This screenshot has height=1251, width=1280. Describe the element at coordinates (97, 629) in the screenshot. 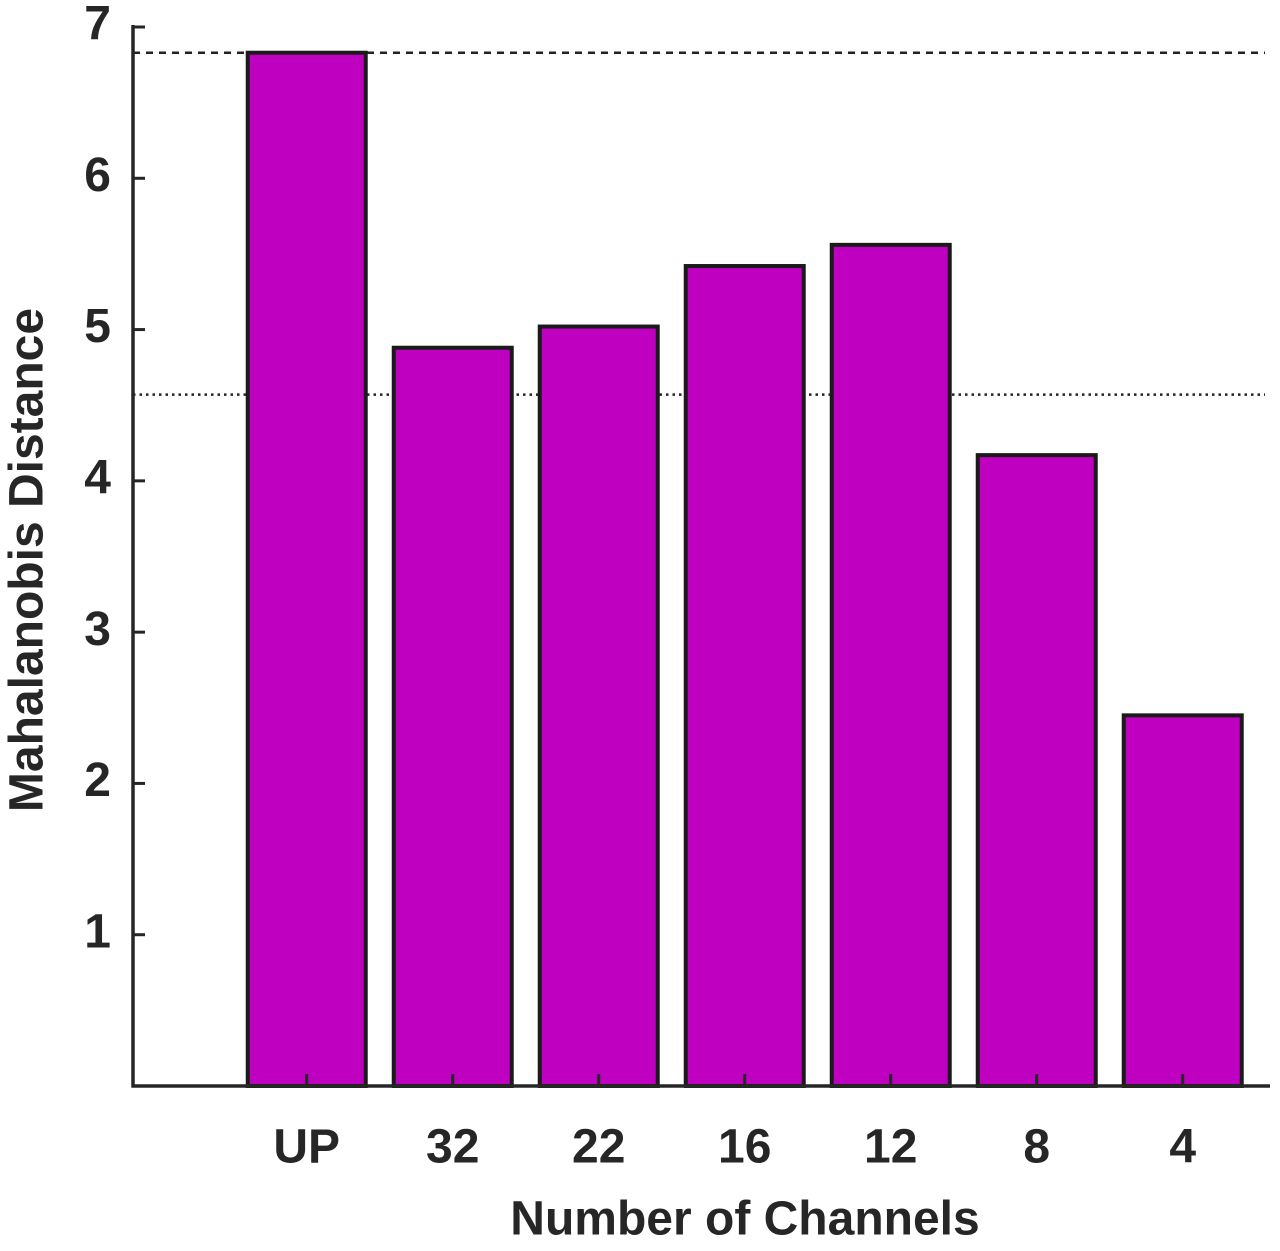

I see `y-tick-label: 3` at that location.